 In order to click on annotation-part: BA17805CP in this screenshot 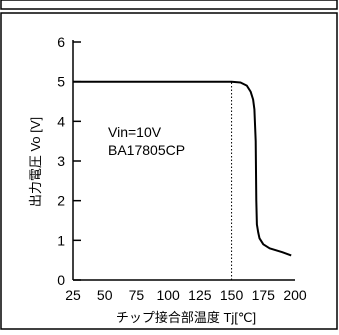, I will do `click(146, 150)`.